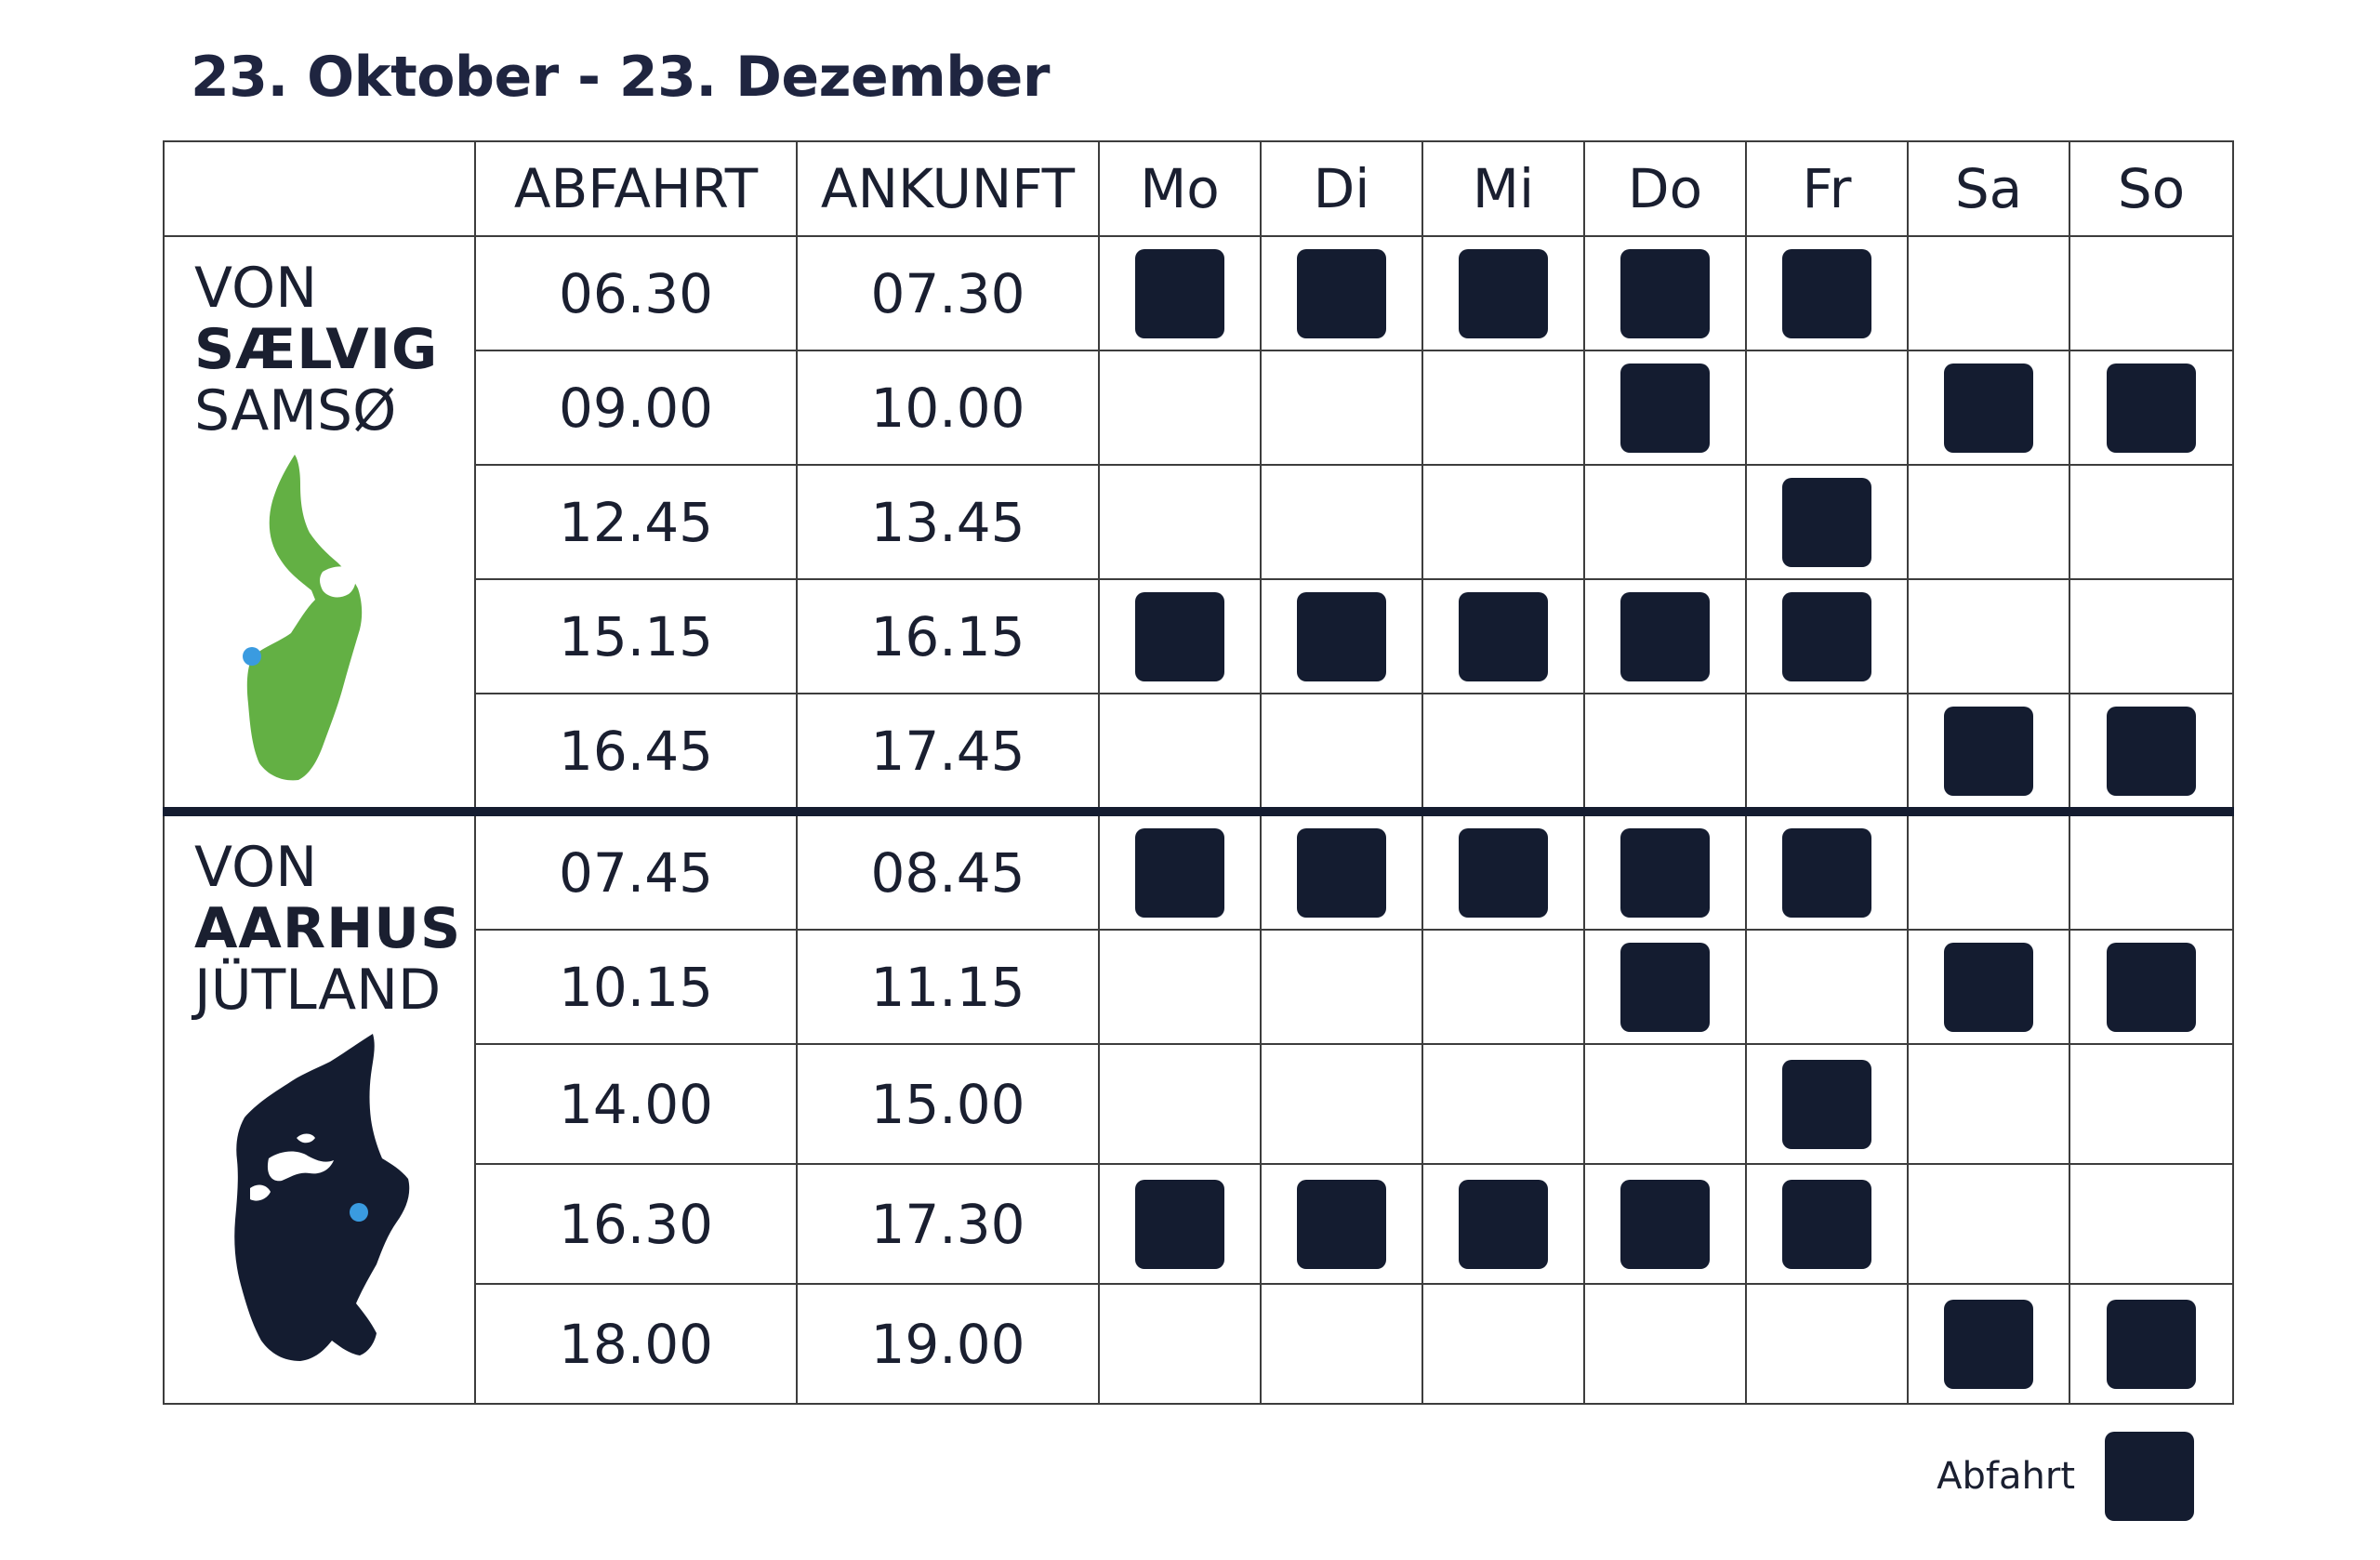 The width and height of the screenshot is (2380, 1560). I want to click on departure-time: 18.00, so click(636, 1344).